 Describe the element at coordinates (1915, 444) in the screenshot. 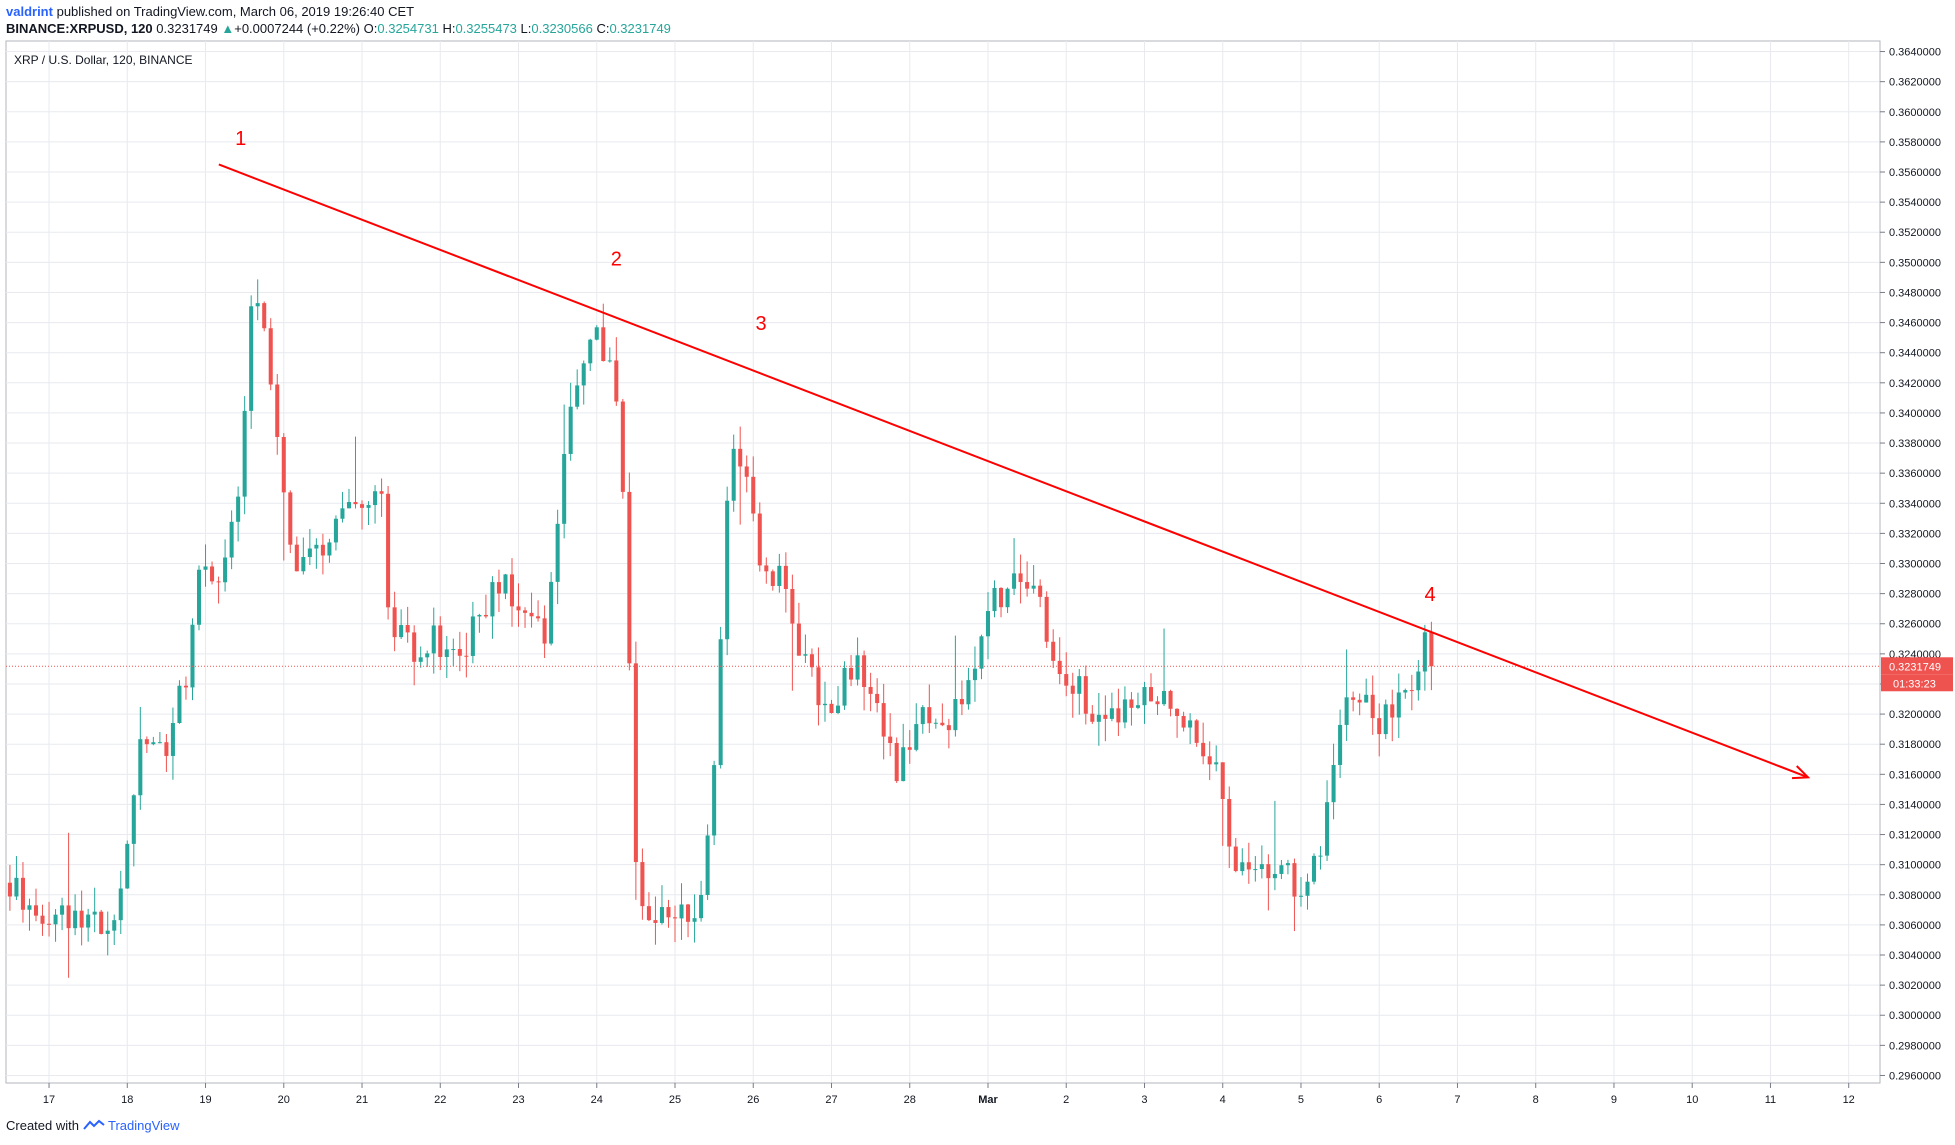

I see `price-tick-label: 0.3380000` at that location.